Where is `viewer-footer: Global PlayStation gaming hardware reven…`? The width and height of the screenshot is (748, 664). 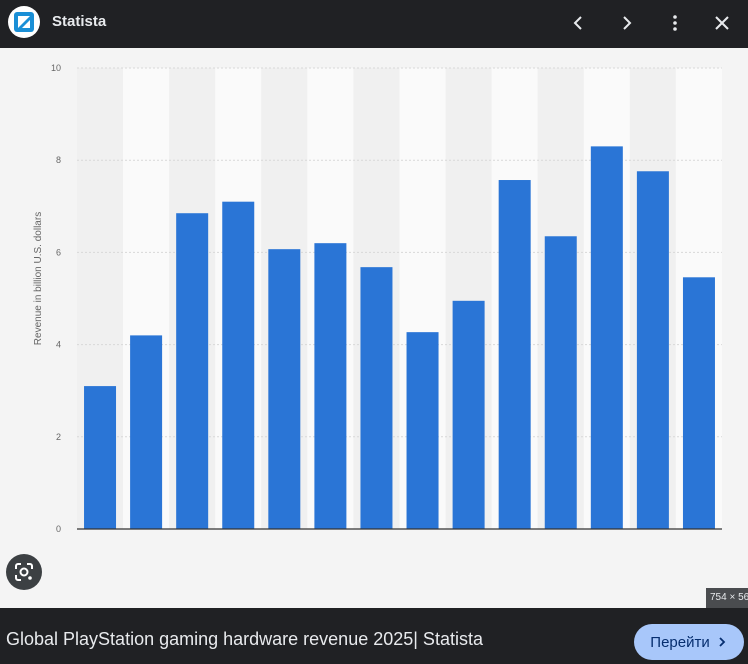 viewer-footer: Global PlayStation gaming hardware reven… is located at coordinates (374, 636).